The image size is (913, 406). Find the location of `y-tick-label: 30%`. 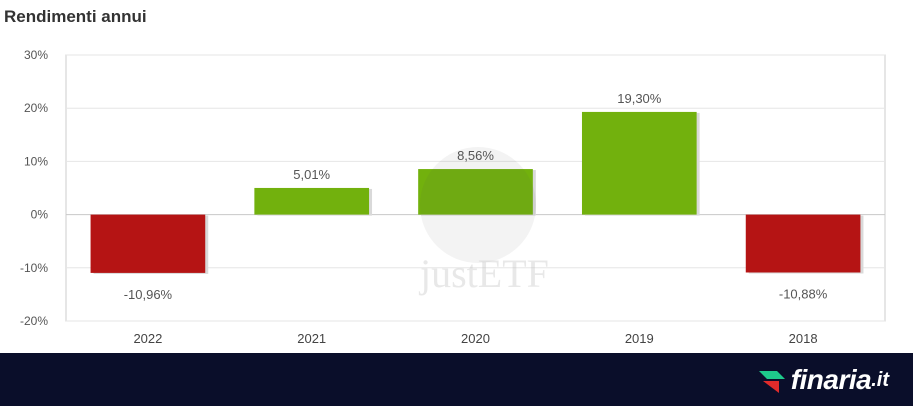

y-tick-label: 30% is located at coordinates (36, 55).